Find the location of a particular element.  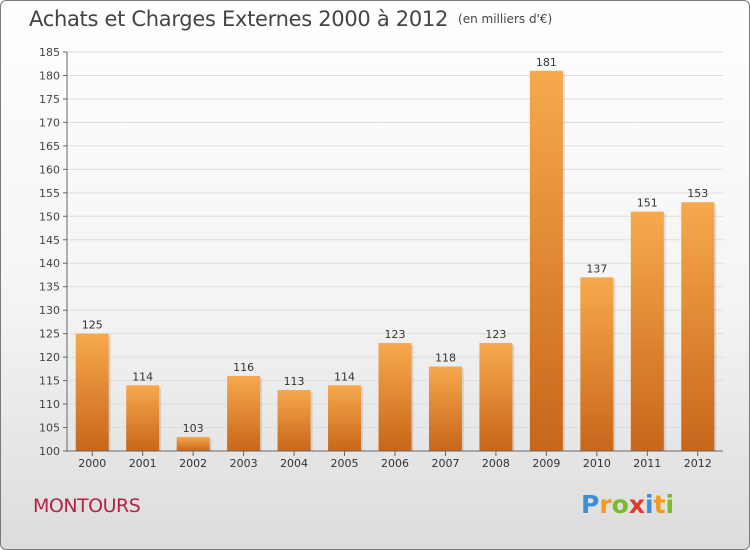

y-tick-label: 165 is located at coordinates (49, 146).